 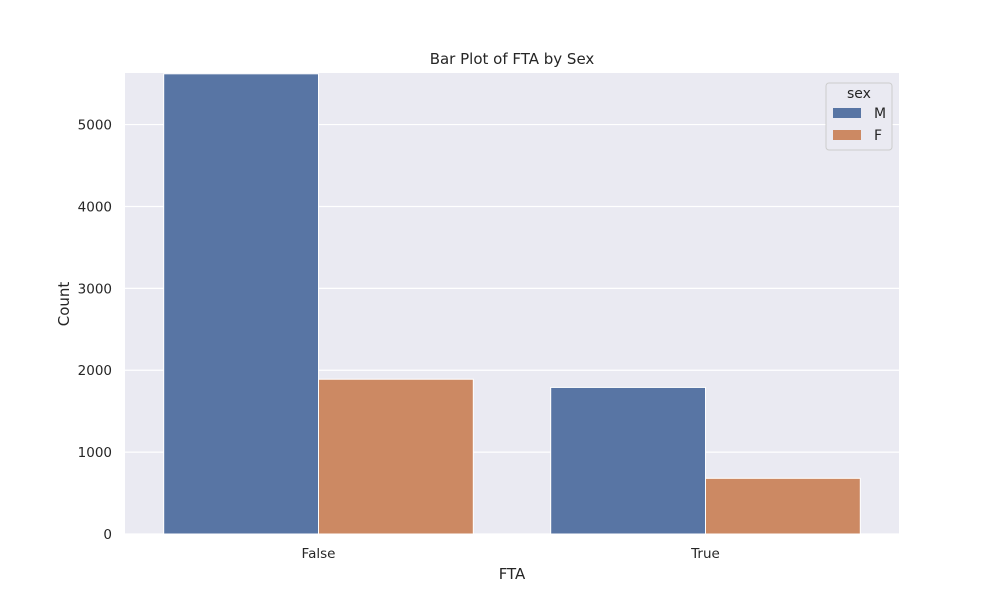 I want to click on legend-swatch-f, so click(x=847, y=135).